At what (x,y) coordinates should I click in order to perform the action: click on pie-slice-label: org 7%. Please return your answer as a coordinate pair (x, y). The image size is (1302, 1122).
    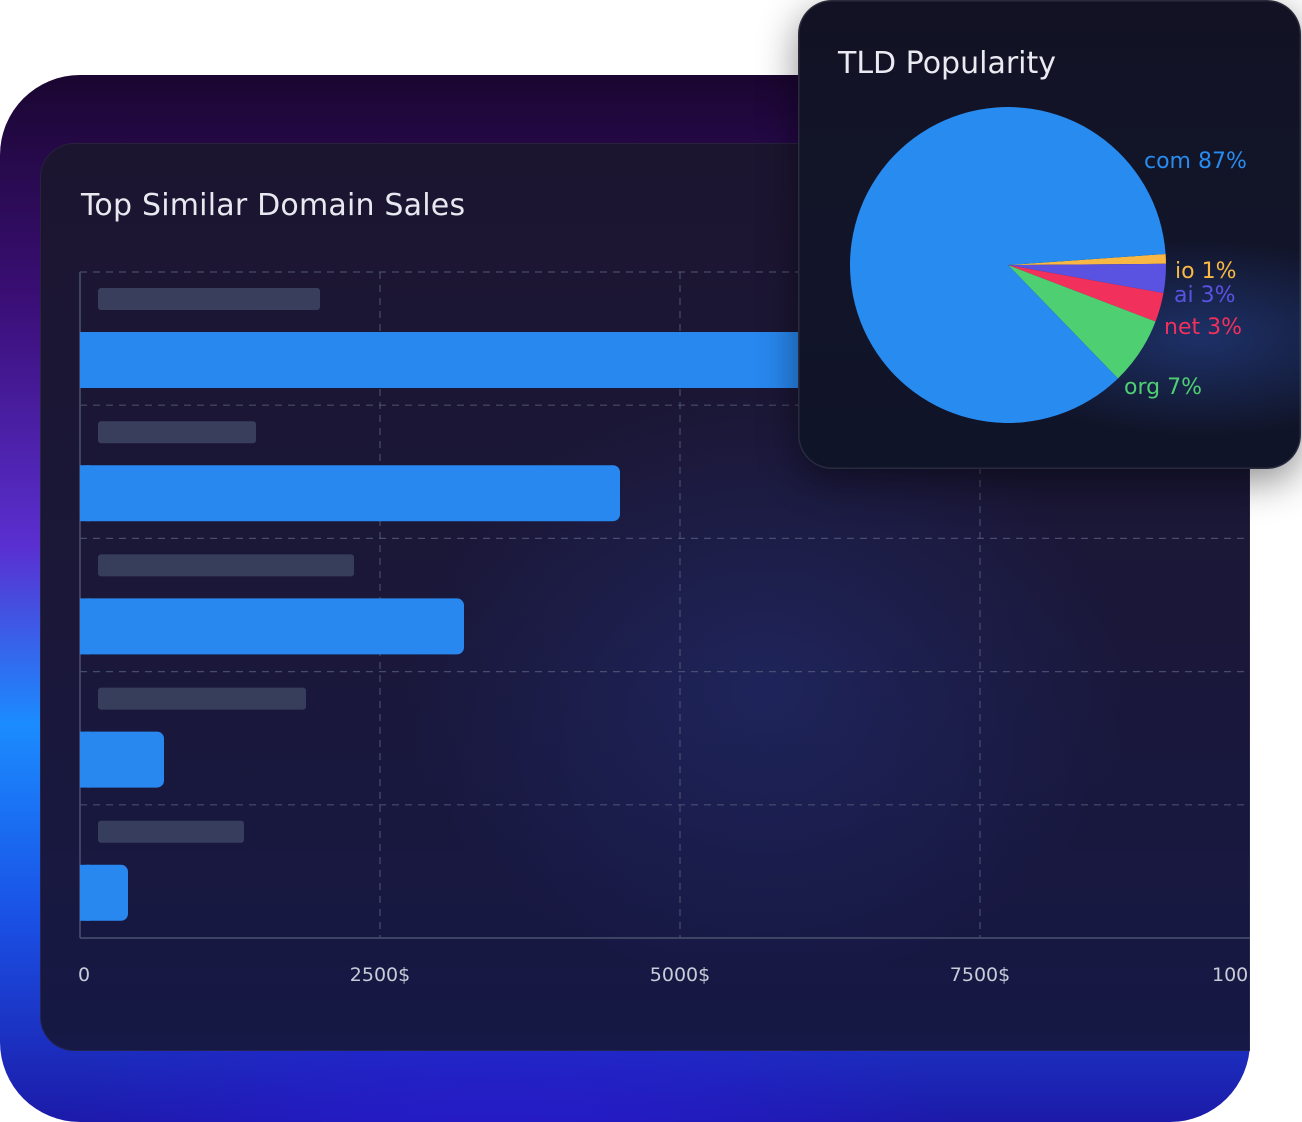
    Looking at the image, I should click on (1163, 387).